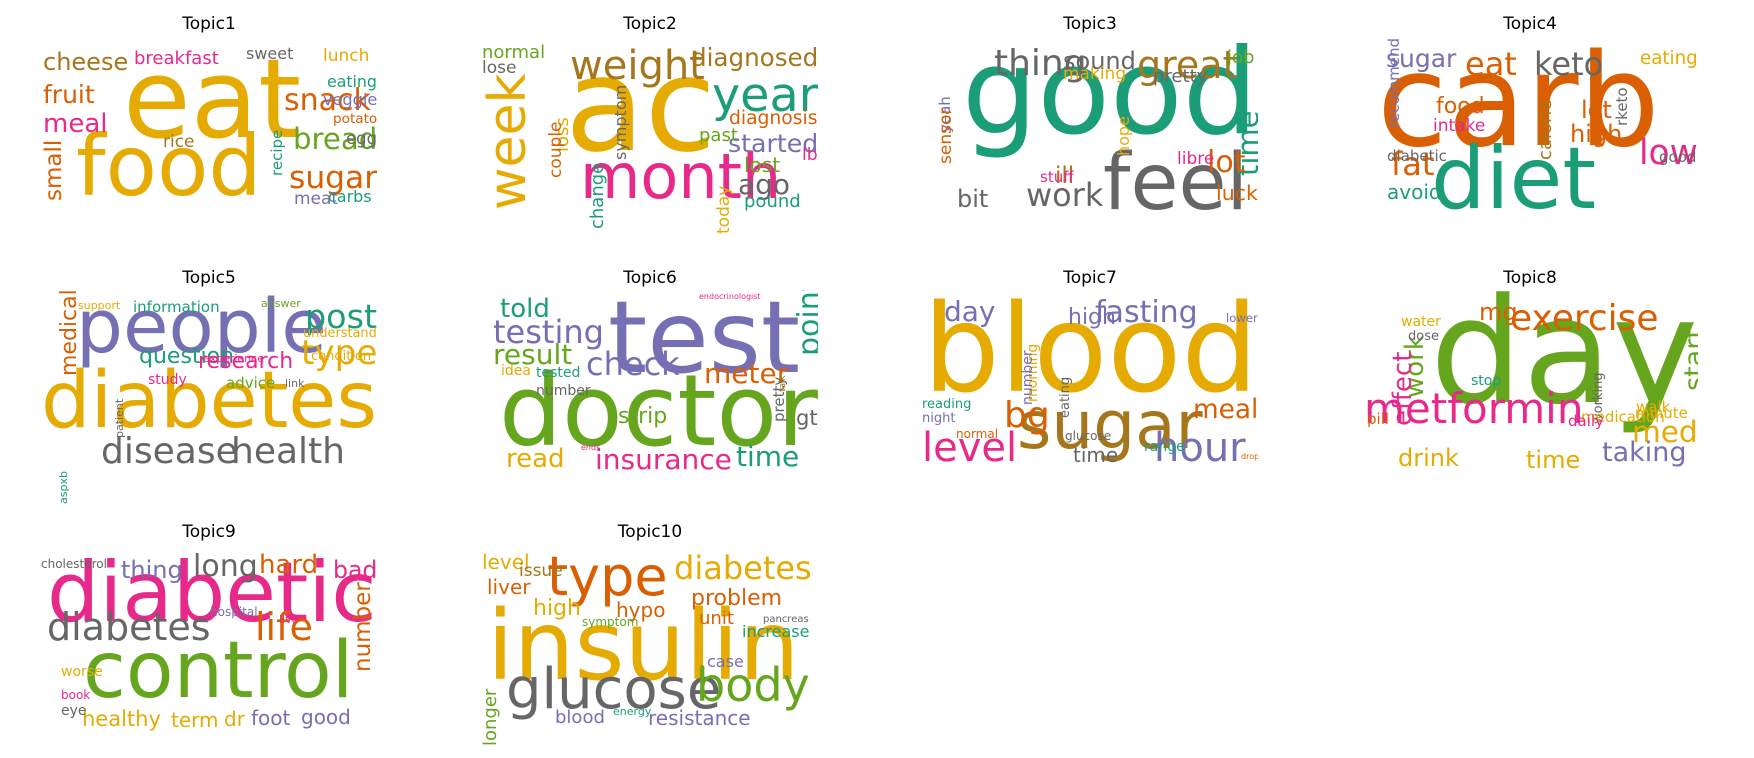 The height and width of the screenshot is (758, 1754). Describe the element at coordinates (610, 622) in the screenshot. I see `cloud-word: symptom` at that location.